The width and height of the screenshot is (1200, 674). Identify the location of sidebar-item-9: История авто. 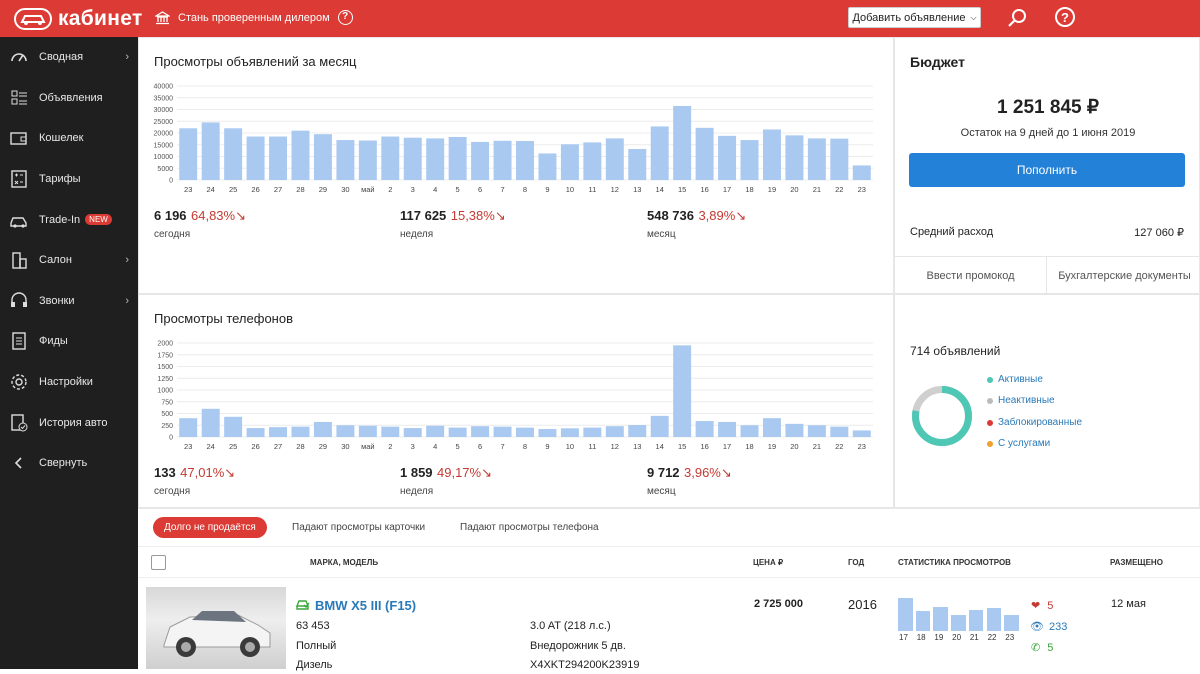
(69, 422).